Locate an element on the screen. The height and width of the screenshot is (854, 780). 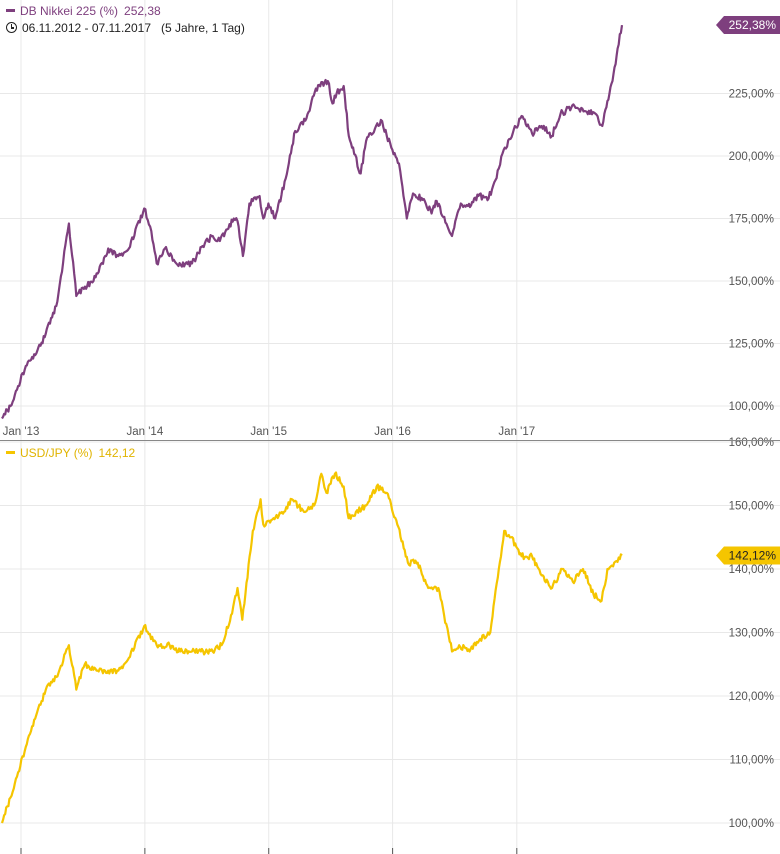
clock-icon is located at coordinates (11, 28).